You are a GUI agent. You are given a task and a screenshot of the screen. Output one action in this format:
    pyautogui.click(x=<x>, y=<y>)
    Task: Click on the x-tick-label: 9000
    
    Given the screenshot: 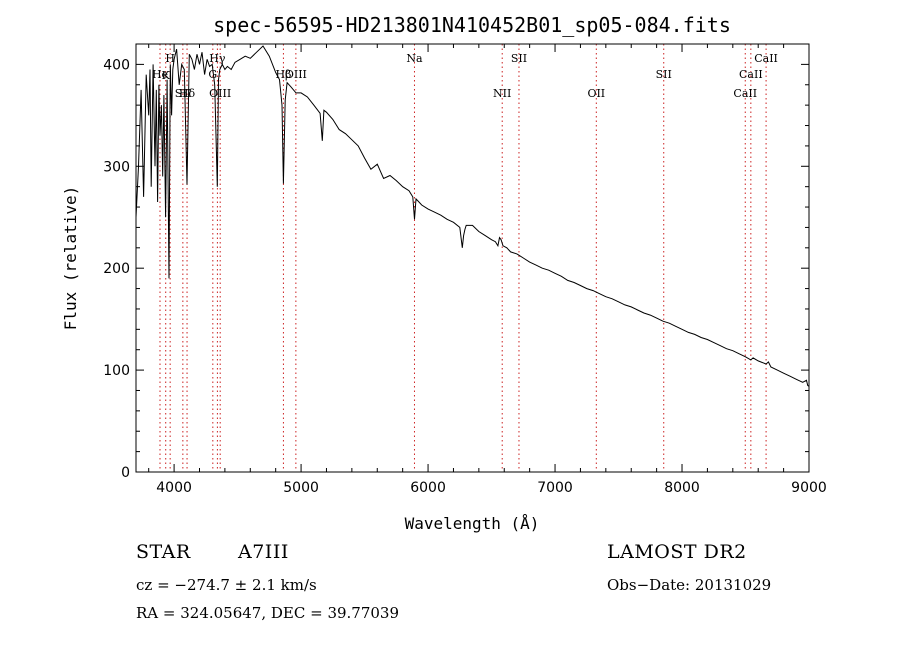 What is the action you would take?
    pyautogui.click(x=809, y=488)
    